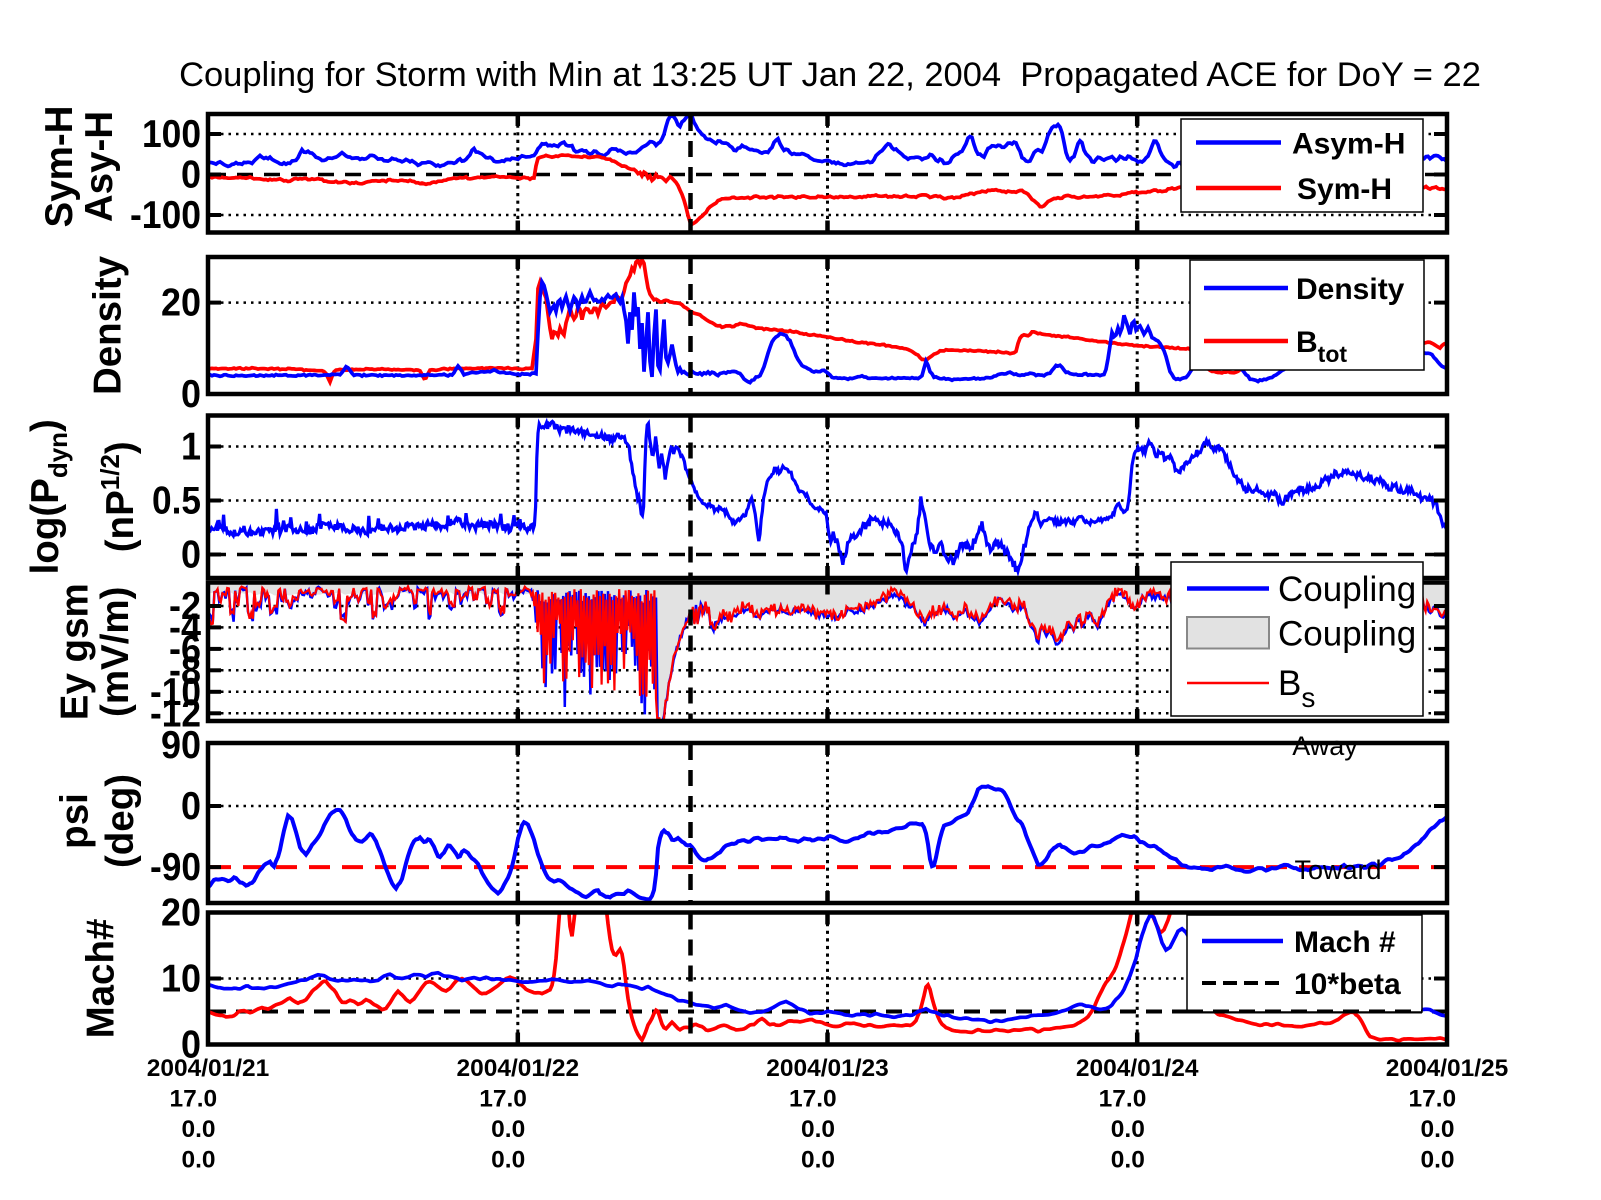  I want to click on svg-text: log(Pdyn), so click(48, 496).